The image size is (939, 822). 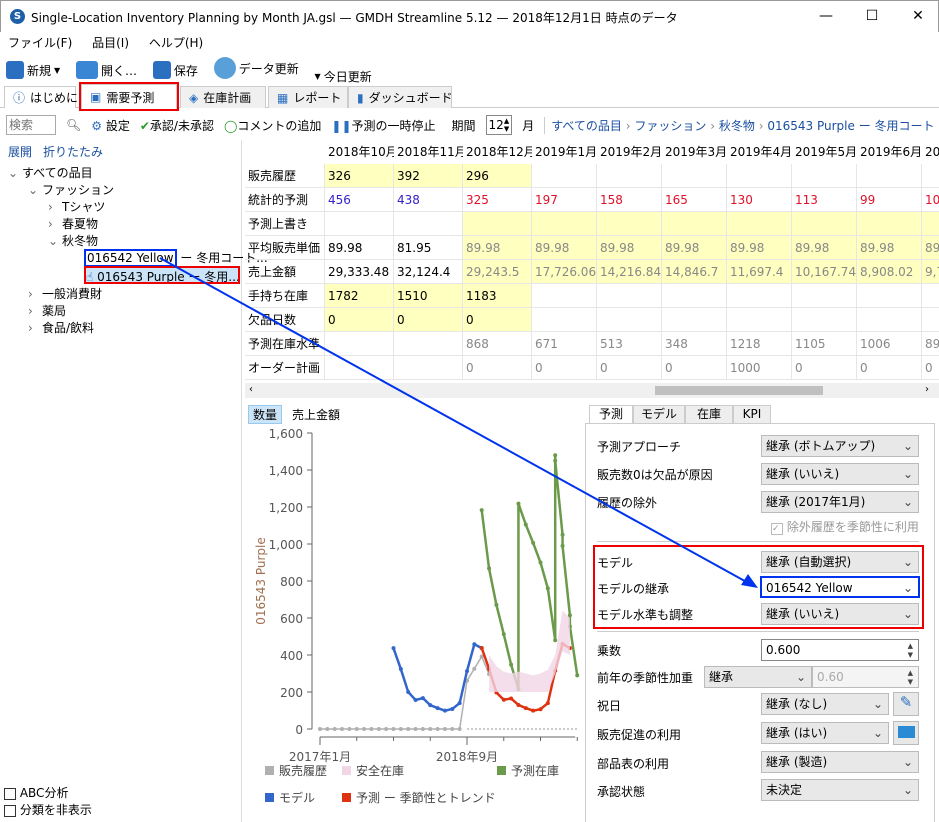 What do you see at coordinates (497, 344) in the screenshot?
I see `grid-cell: 868` at bounding box center [497, 344].